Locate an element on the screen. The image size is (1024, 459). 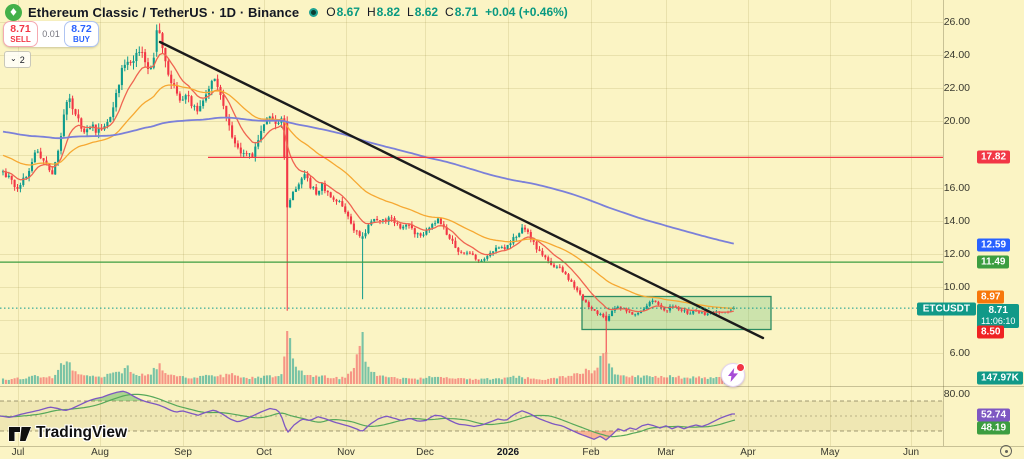
time-axis: Jul Aug Sep Oct Nov Dec 2026 Feb Mar Apr May Jun is located at coordinates (512, 452).